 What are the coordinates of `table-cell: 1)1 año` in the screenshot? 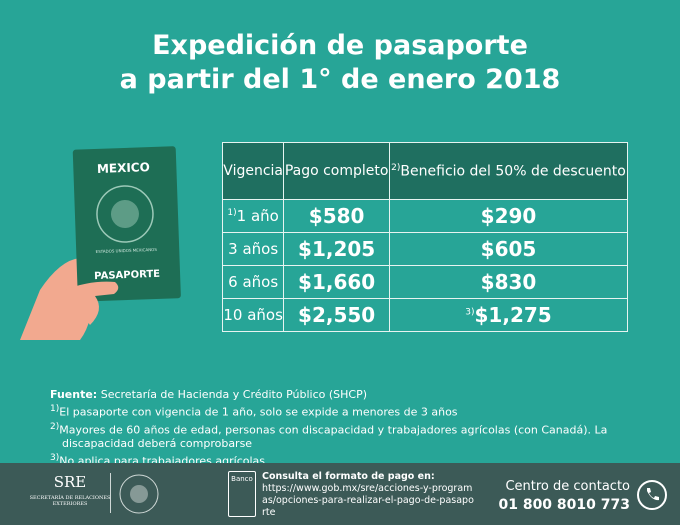 It's located at (253, 216).